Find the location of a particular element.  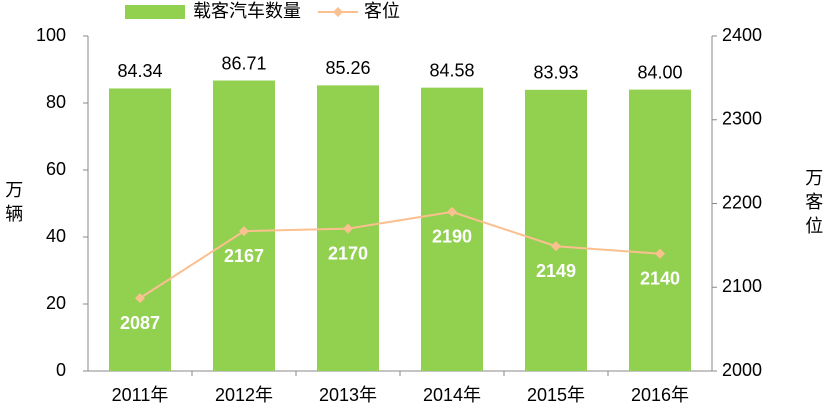

legend-label: 载客汽车数量 is located at coordinates (247, 11).